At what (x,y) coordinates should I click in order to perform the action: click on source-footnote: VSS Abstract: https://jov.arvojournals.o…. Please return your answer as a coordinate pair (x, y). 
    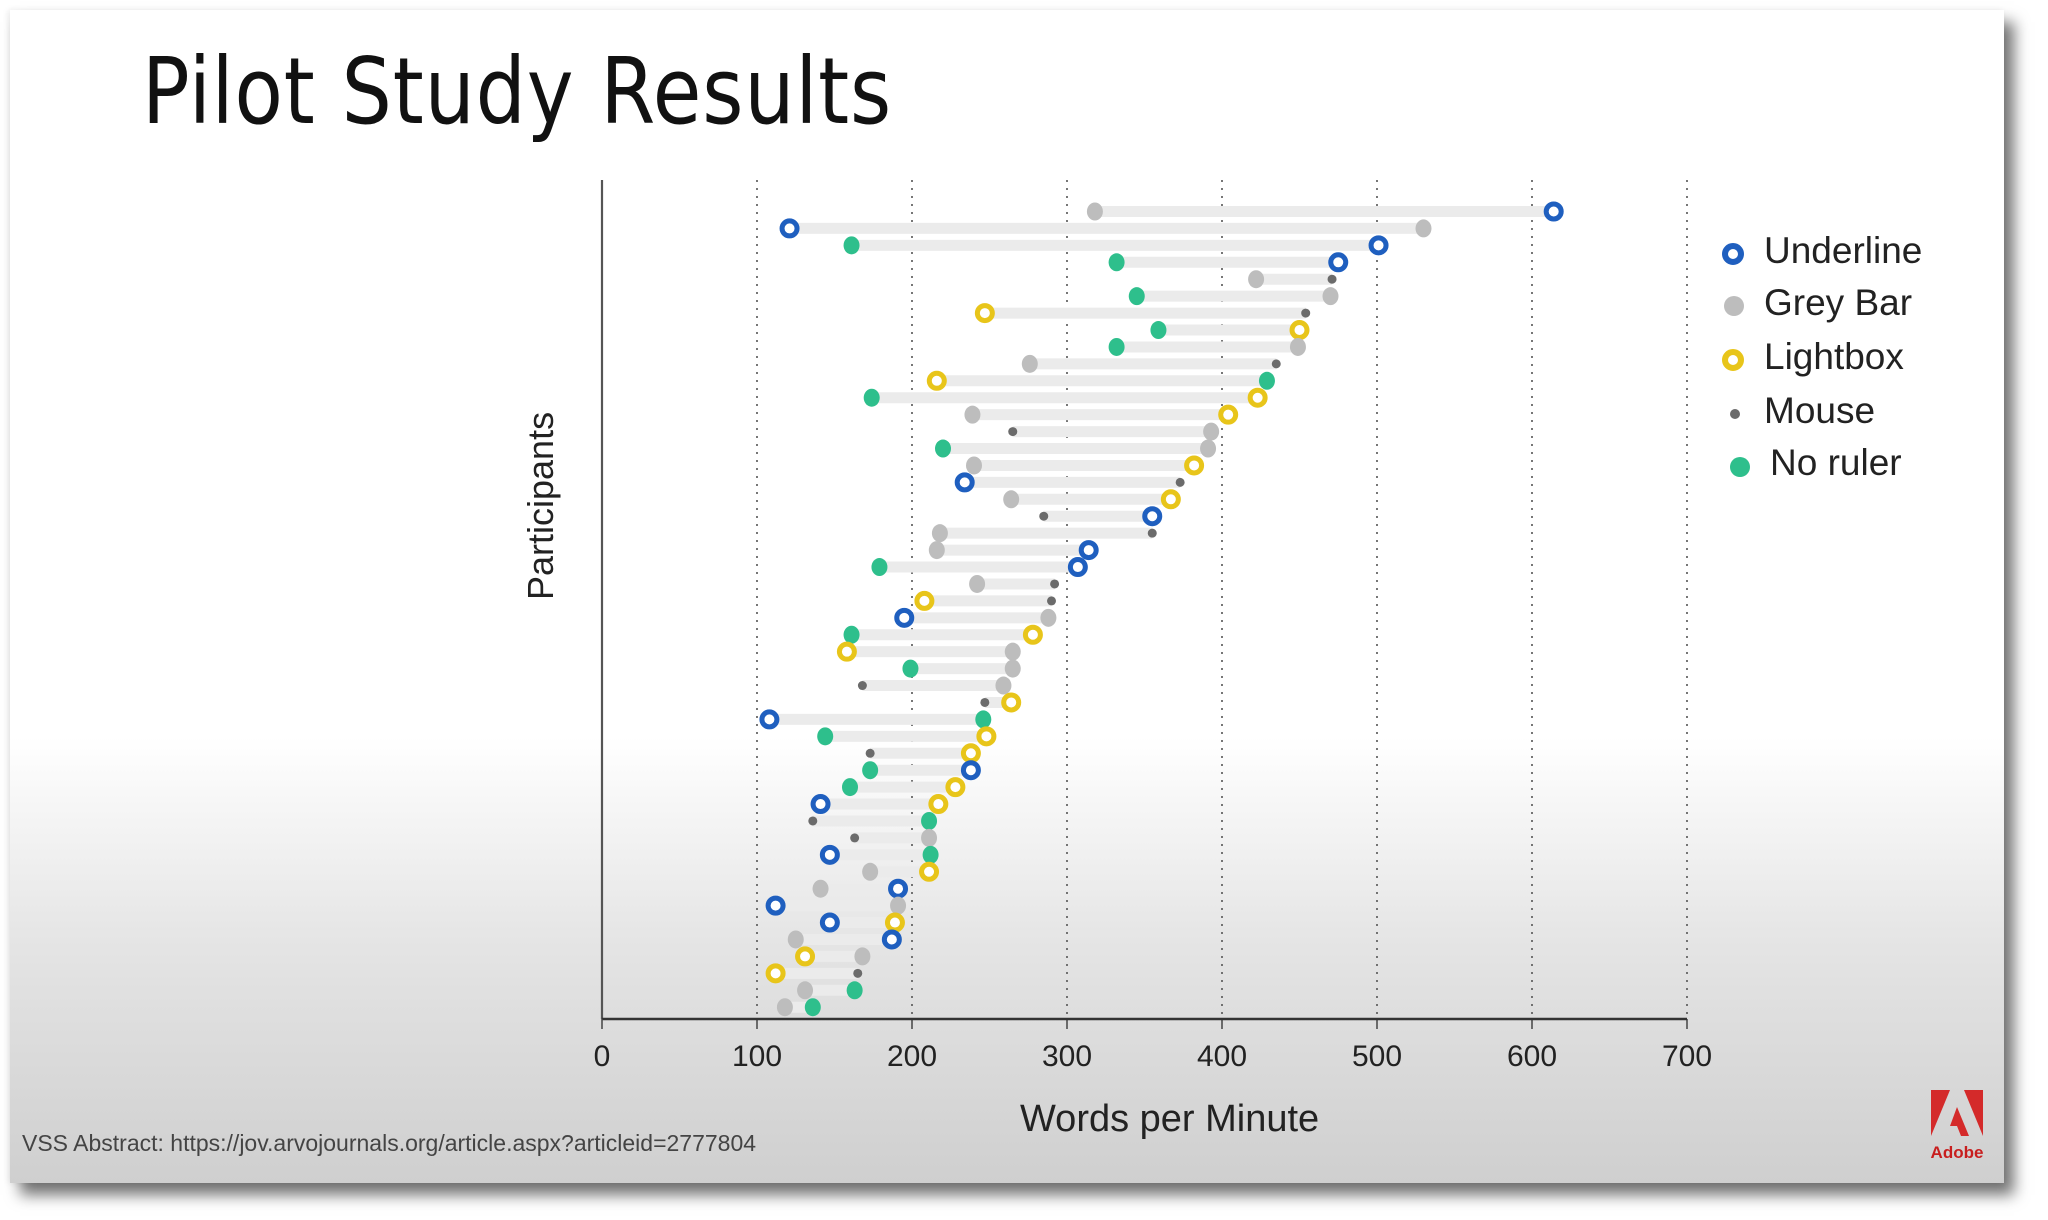
    Looking at the image, I should click on (389, 1143).